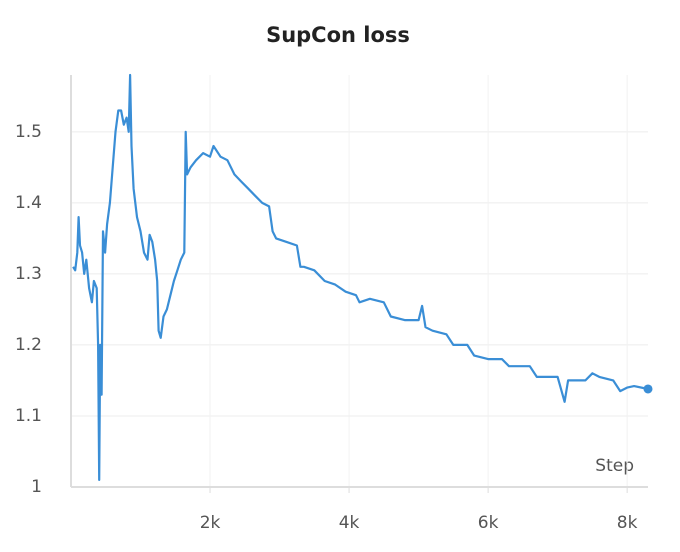  What do you see at coordinates (488, 523) in the screenshot?
I see `x-tick-label: 6k` at bounding box center [488, 523].